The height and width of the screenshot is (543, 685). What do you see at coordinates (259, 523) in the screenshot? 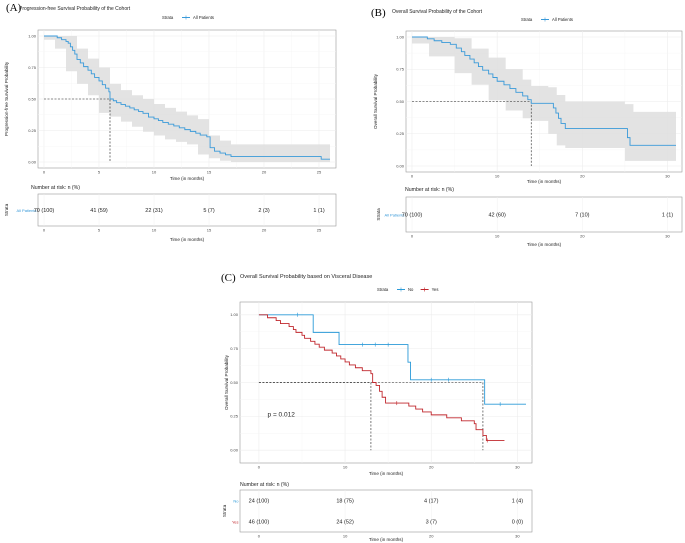
I see `risk-cell: 46 (100)` at bounding box center [259, 523].